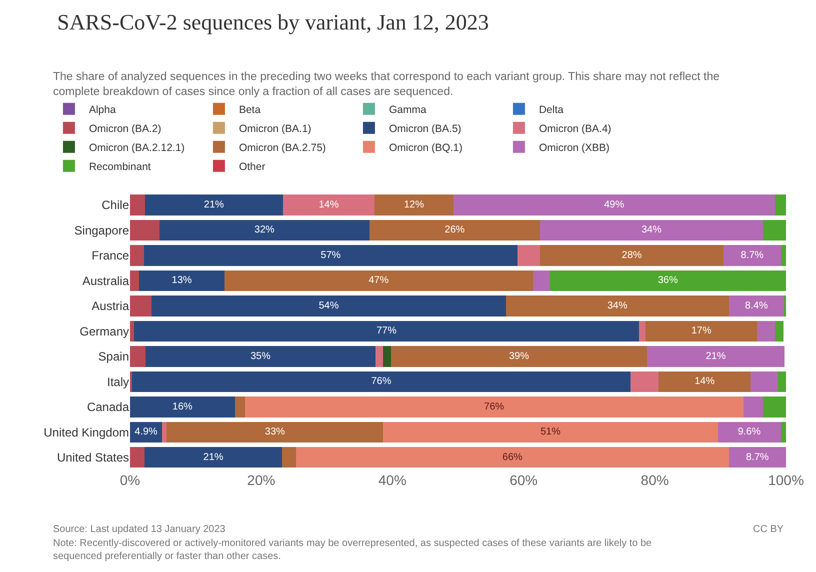 The image size is (816, 572). I want to click on y-tick-label: Singapore, so click(102, 230).